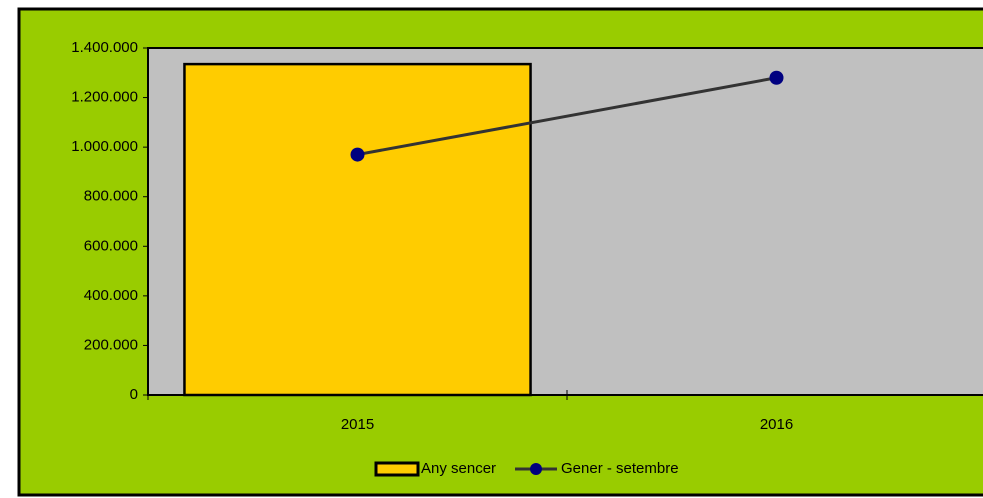  What do you see at coordinates (104, 97) in the screenshot?
I see `y-tick-label: 1.200.000` at bounding box center [104, 97].